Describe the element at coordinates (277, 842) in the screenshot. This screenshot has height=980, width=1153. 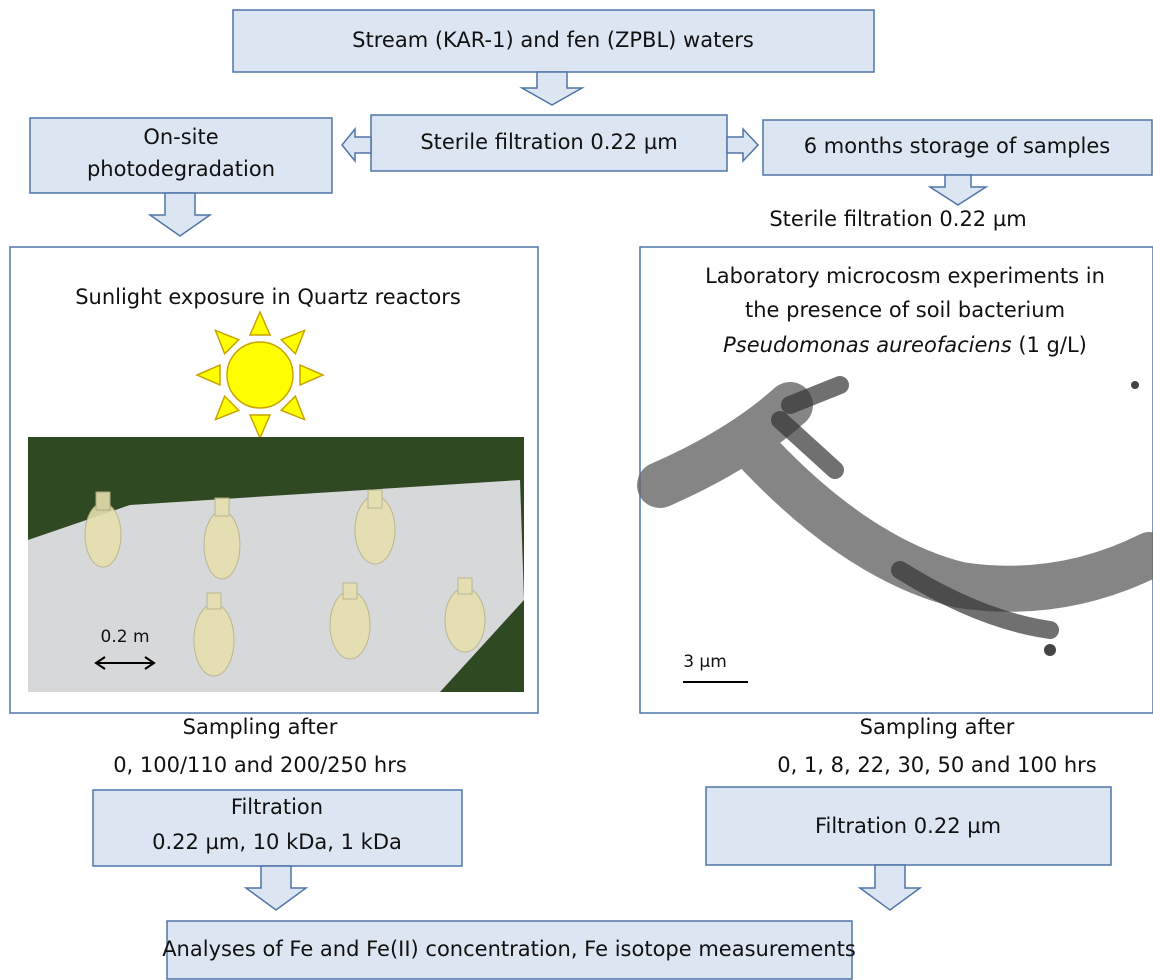
I see `filtration-label: 0.22 µm, 10 kDa, 1 kDa` at that location.